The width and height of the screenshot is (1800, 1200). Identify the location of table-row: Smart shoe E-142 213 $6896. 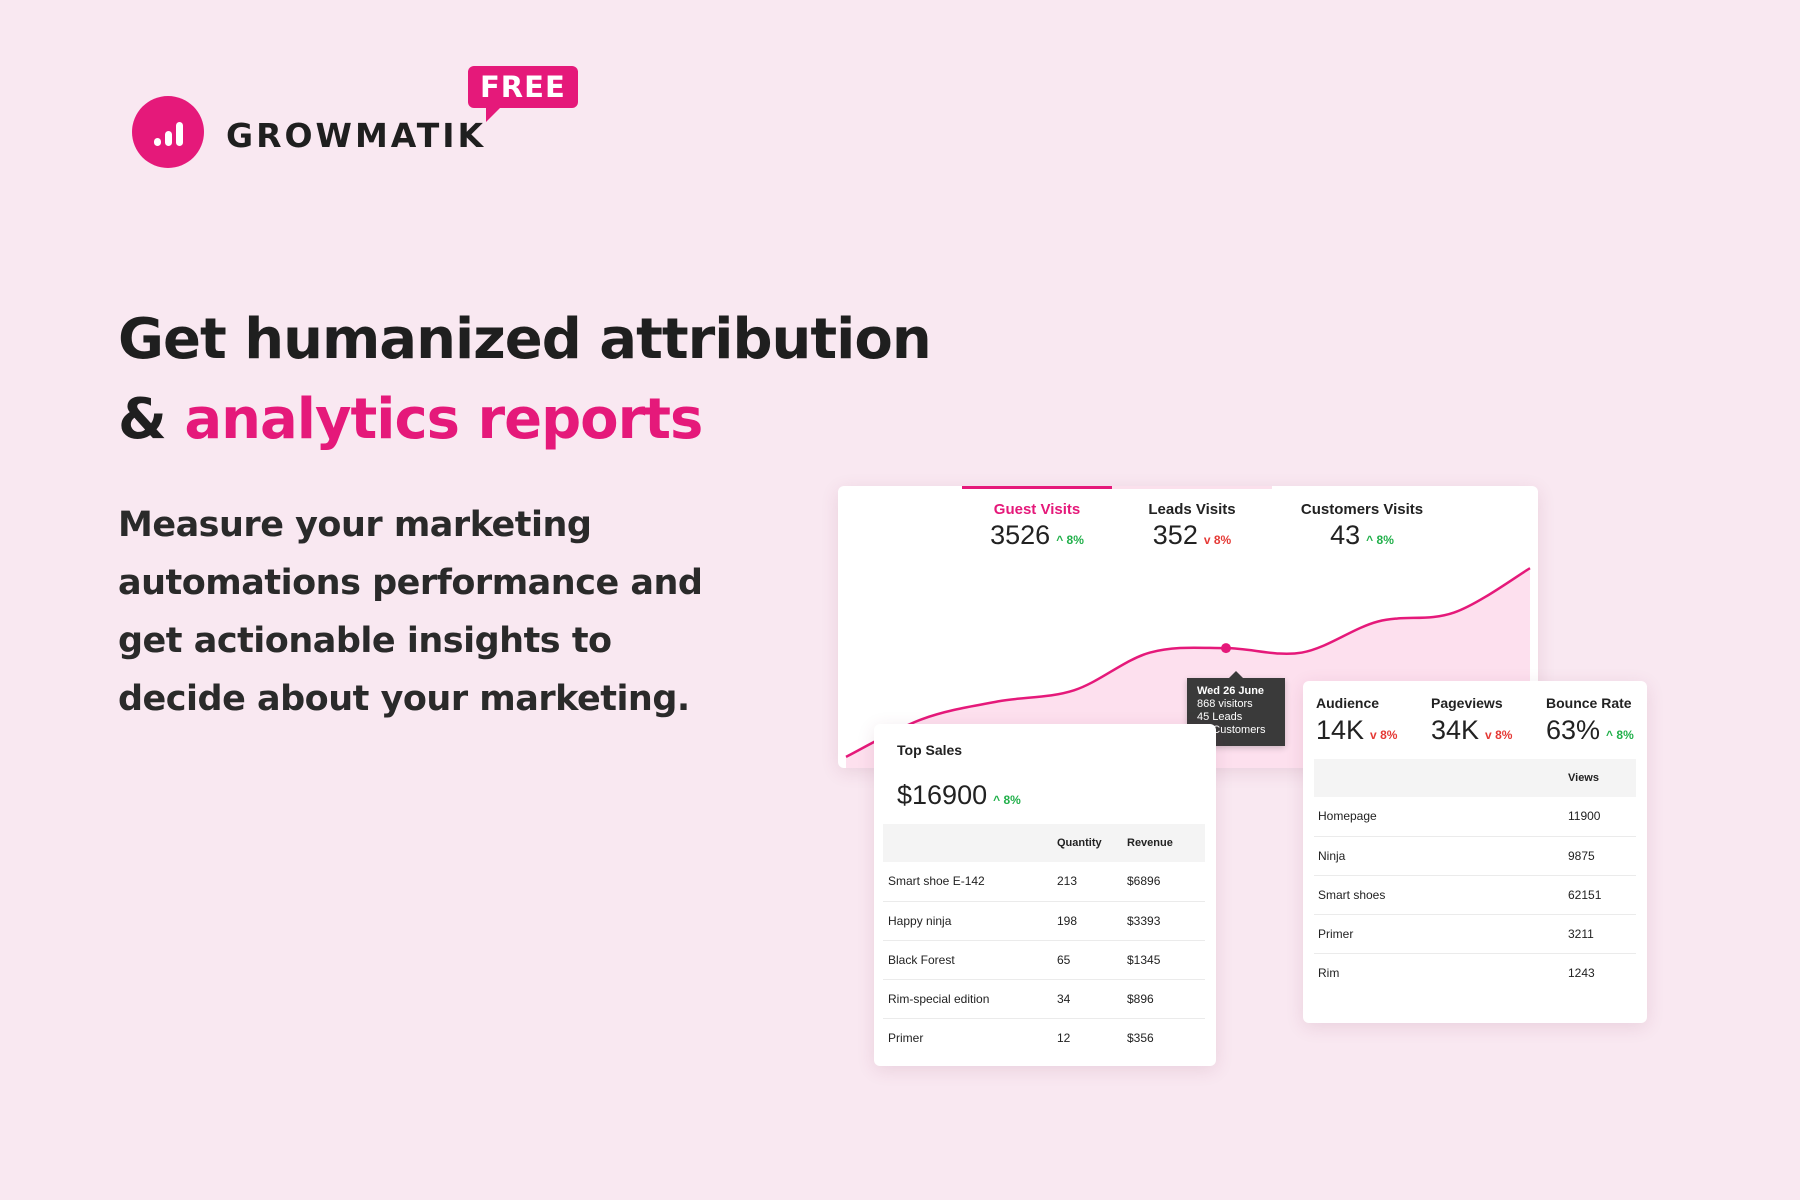
(1044, 881).